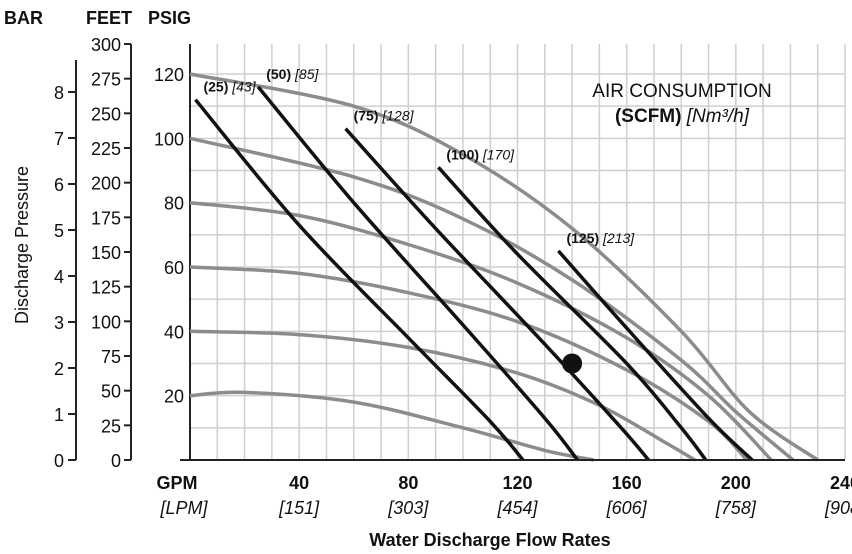 The image size is (852, 554). Describe the element at coordinates (517, 483) in the screenshot. I see `x-tick-gpm-label: 120` at that location.